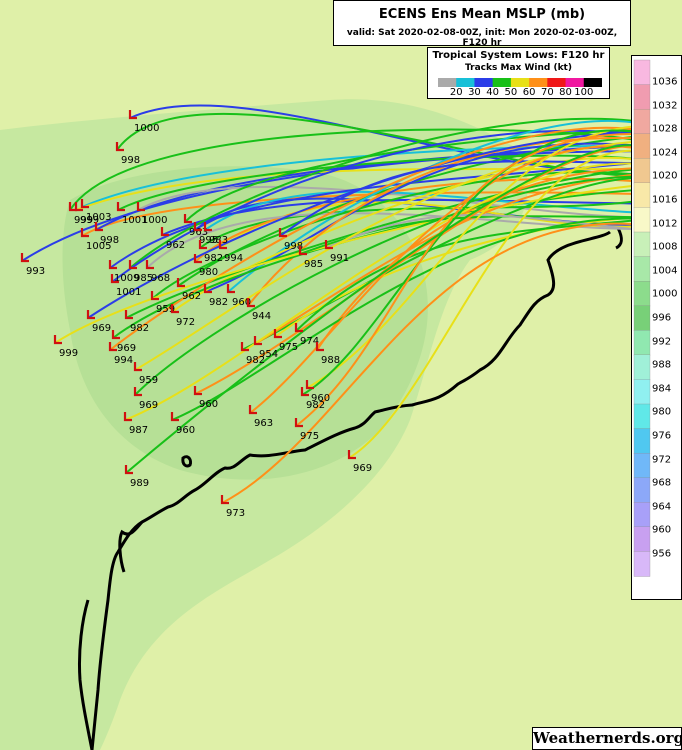 This screenshot has height=750, width=682. What do you see at coordinates (565, 92) in the screenshot?
I see `wind-label: 80` at bounding box center [565, 92].